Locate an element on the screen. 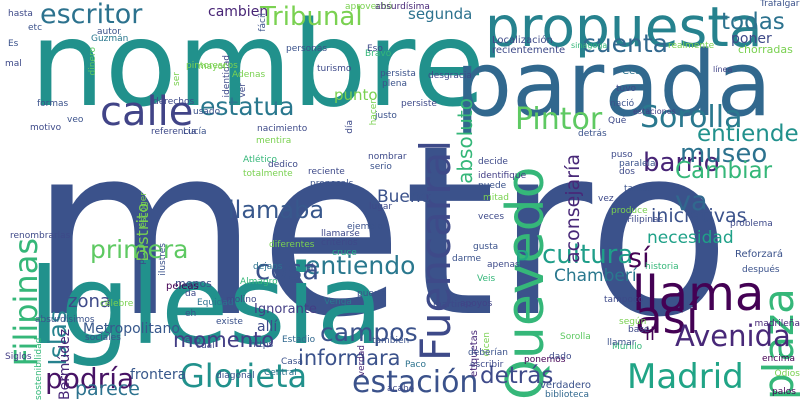 The height and width of the screenshot is (400, 800). cloud-word: escritor is located at coordinates (91, 15).